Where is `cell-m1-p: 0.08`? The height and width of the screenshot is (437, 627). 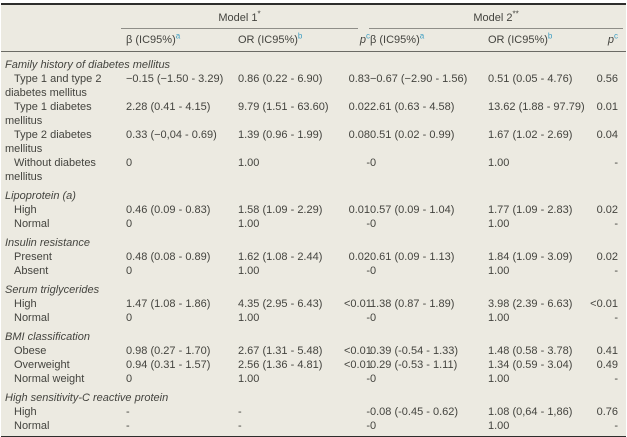
cell-m1-p: 0.08 is located at coordinates (359, 135).